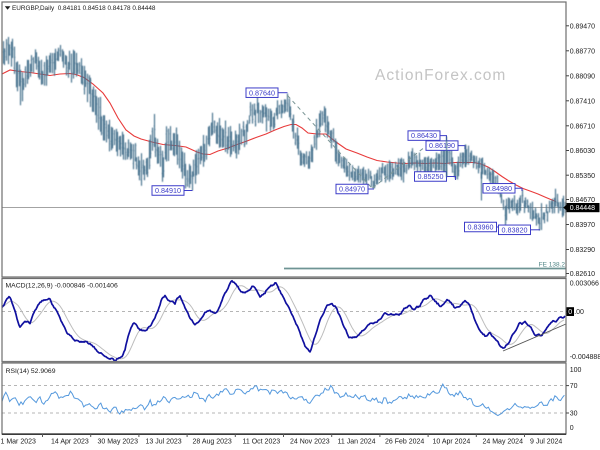 This screenshot has width=600, height=450. What do you see at coordinates (310, 442) in the screenshot?
I see `svg-text: 24 Nov 2023` at bounding box center [310, 442].